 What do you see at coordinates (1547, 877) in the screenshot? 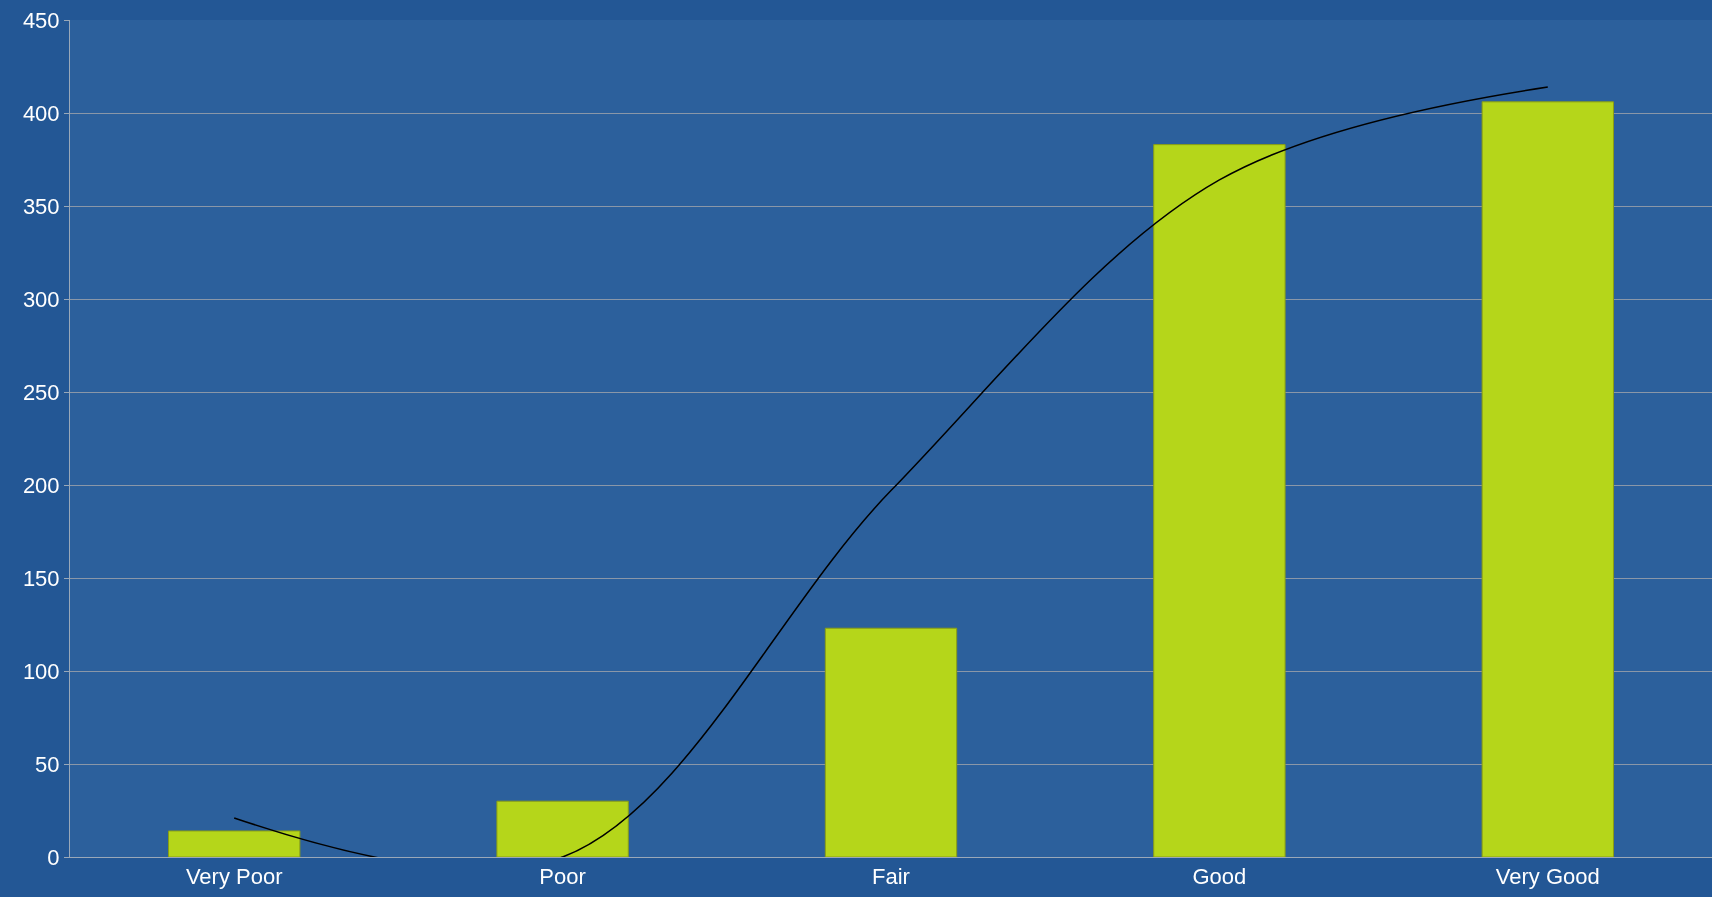
I see `x-tick-label: Very Good` at bounding box center [1547, 877].